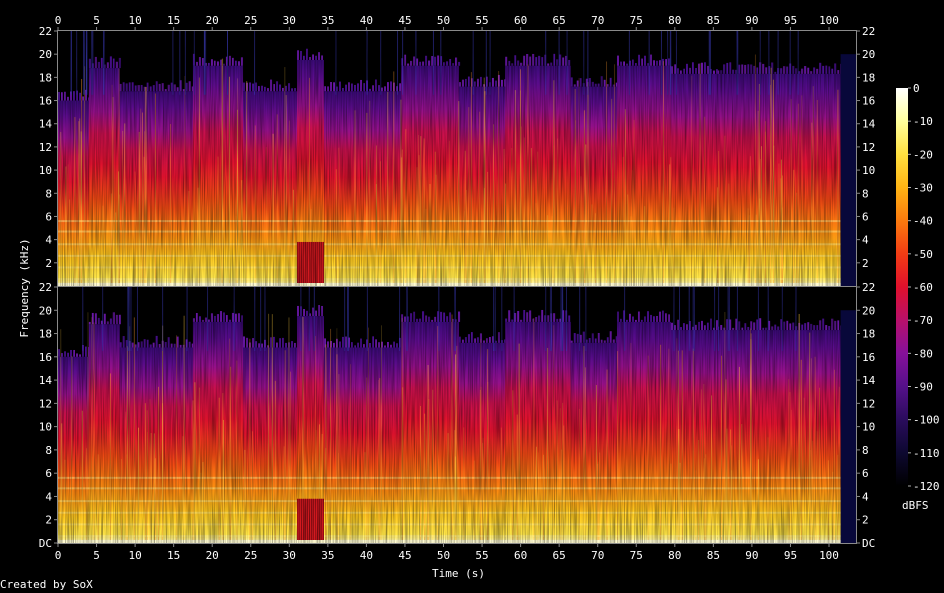 This screenshot has height=593, width=944. What do you see at coordinates (916, 88) in the screenshot?
I see `colorbar-tick-label: 0` at bounding box center [916, 88].